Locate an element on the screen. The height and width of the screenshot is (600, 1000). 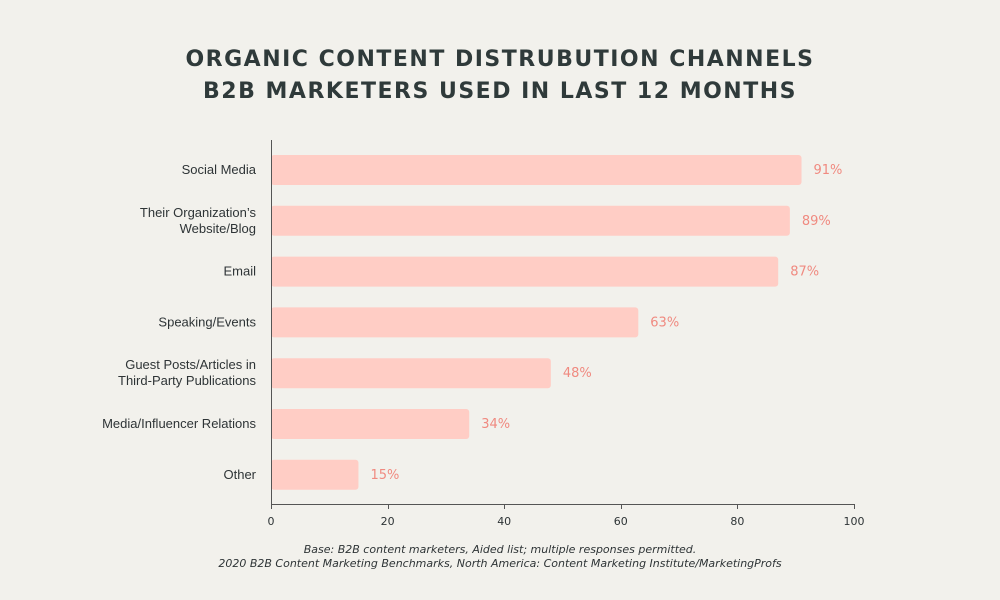
x-tick-label-0: 0 is located at coordinates (271, 521).